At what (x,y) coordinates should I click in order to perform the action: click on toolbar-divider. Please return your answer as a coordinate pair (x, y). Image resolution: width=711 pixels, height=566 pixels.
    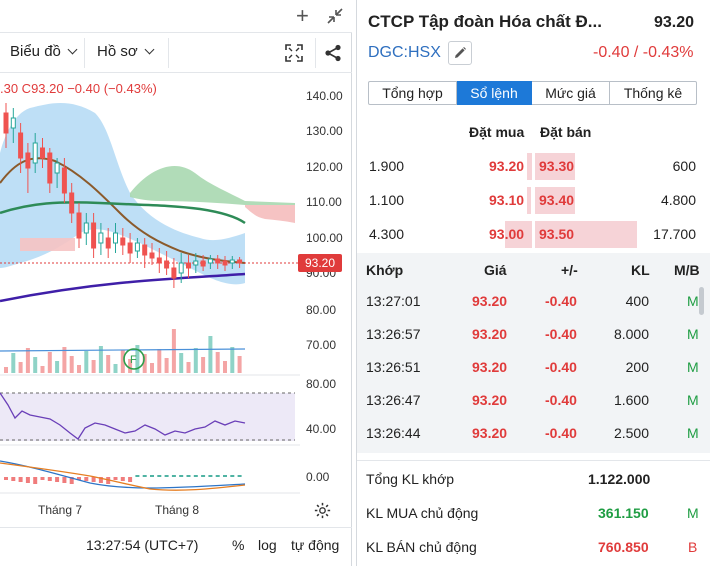
    Looking at the image, I should click on (168, 53).